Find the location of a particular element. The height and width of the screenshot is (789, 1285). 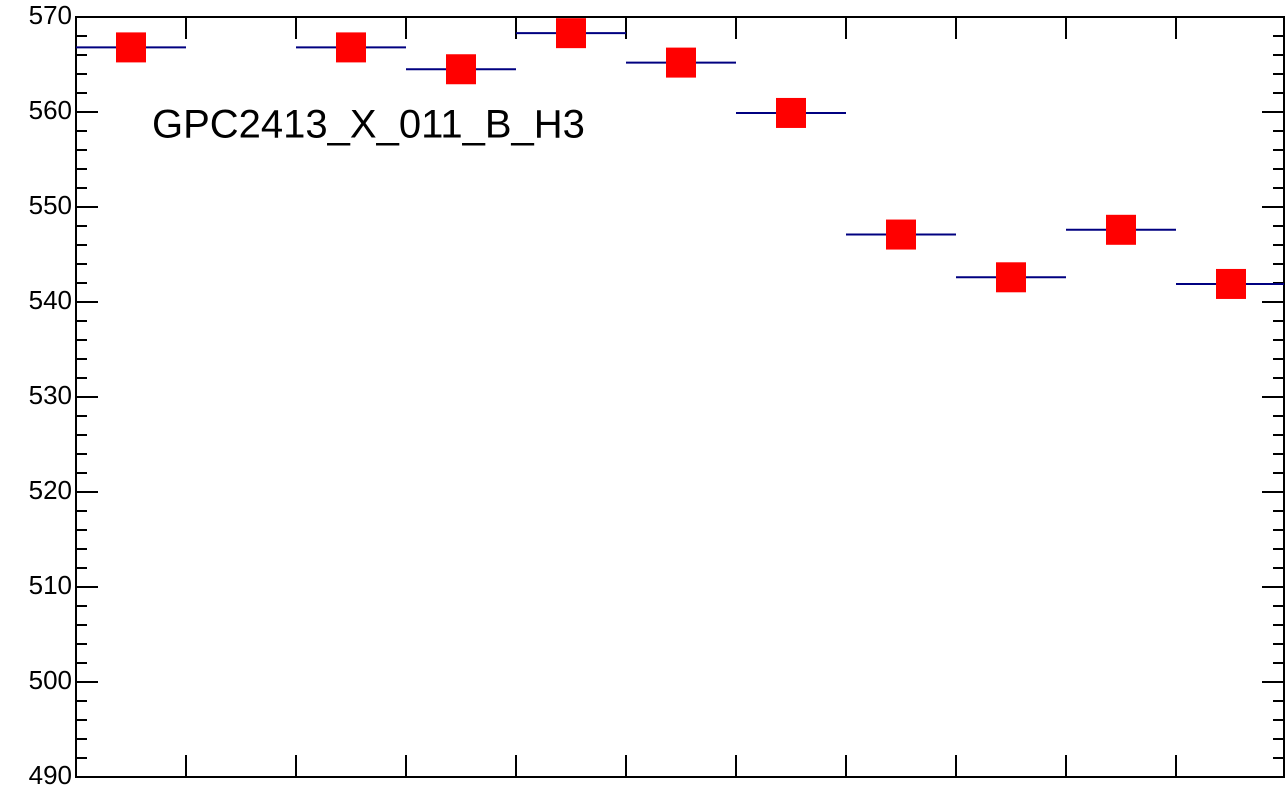

y-tick-label: 510 is located at coordinates (50, 585).